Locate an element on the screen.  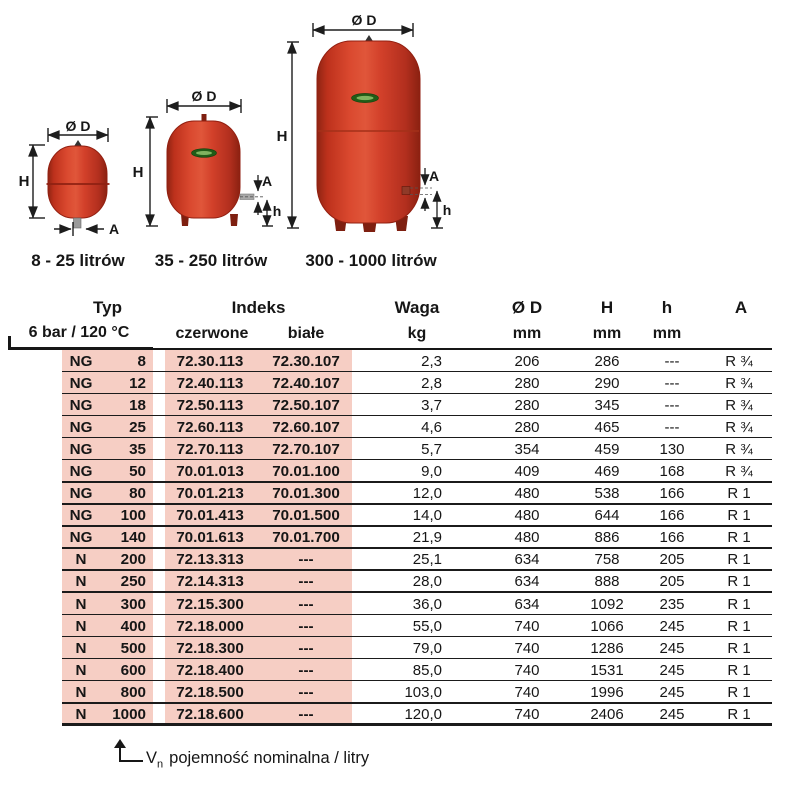
waga-cell: 21,9 is located at coordinates (427, 538).